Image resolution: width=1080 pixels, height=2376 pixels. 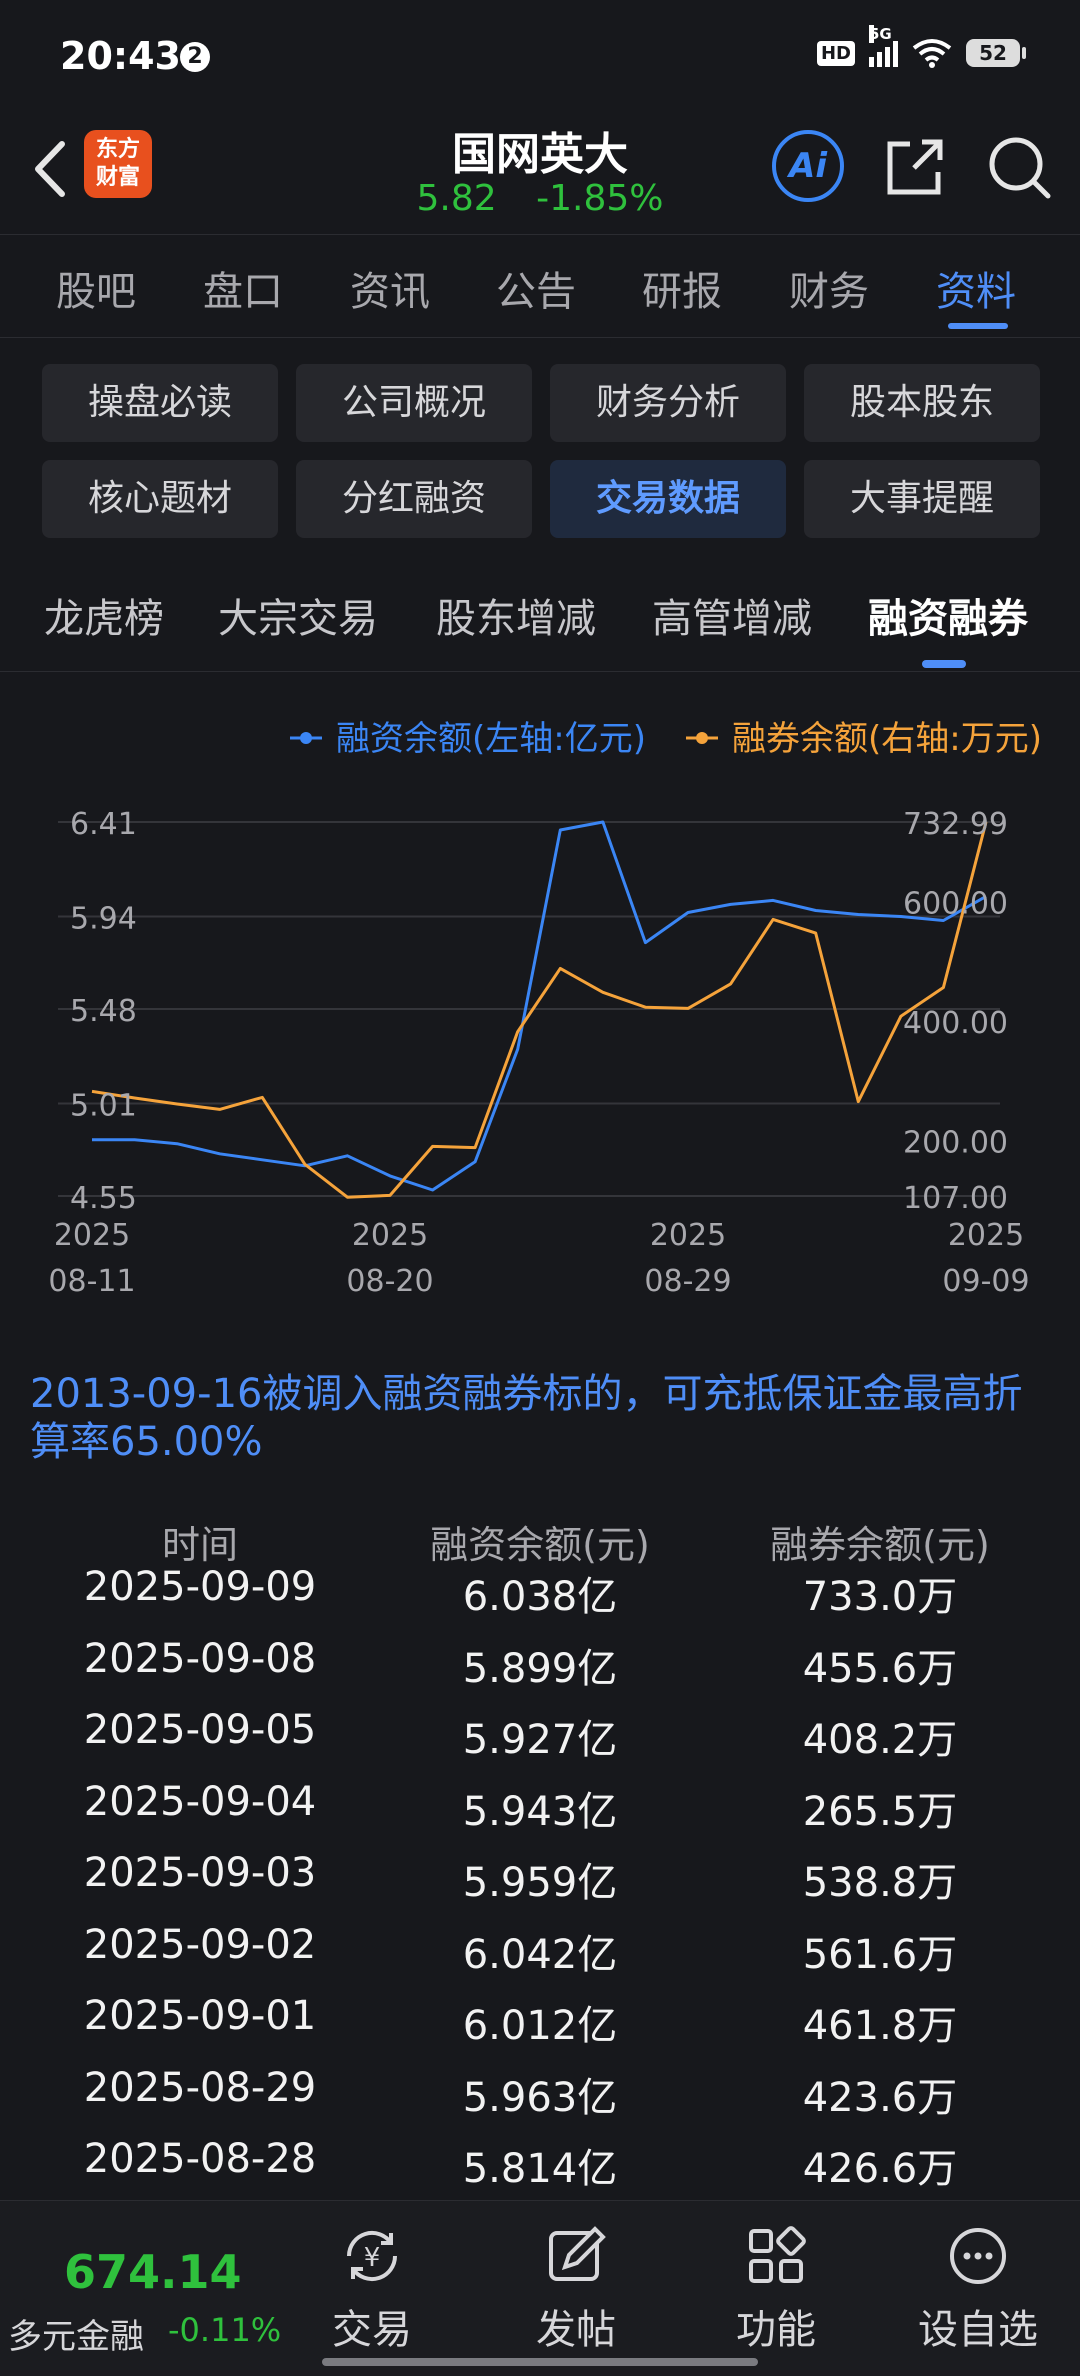 I want to click on cell-date: 2025-08-28, so click(x=200, y=2159).